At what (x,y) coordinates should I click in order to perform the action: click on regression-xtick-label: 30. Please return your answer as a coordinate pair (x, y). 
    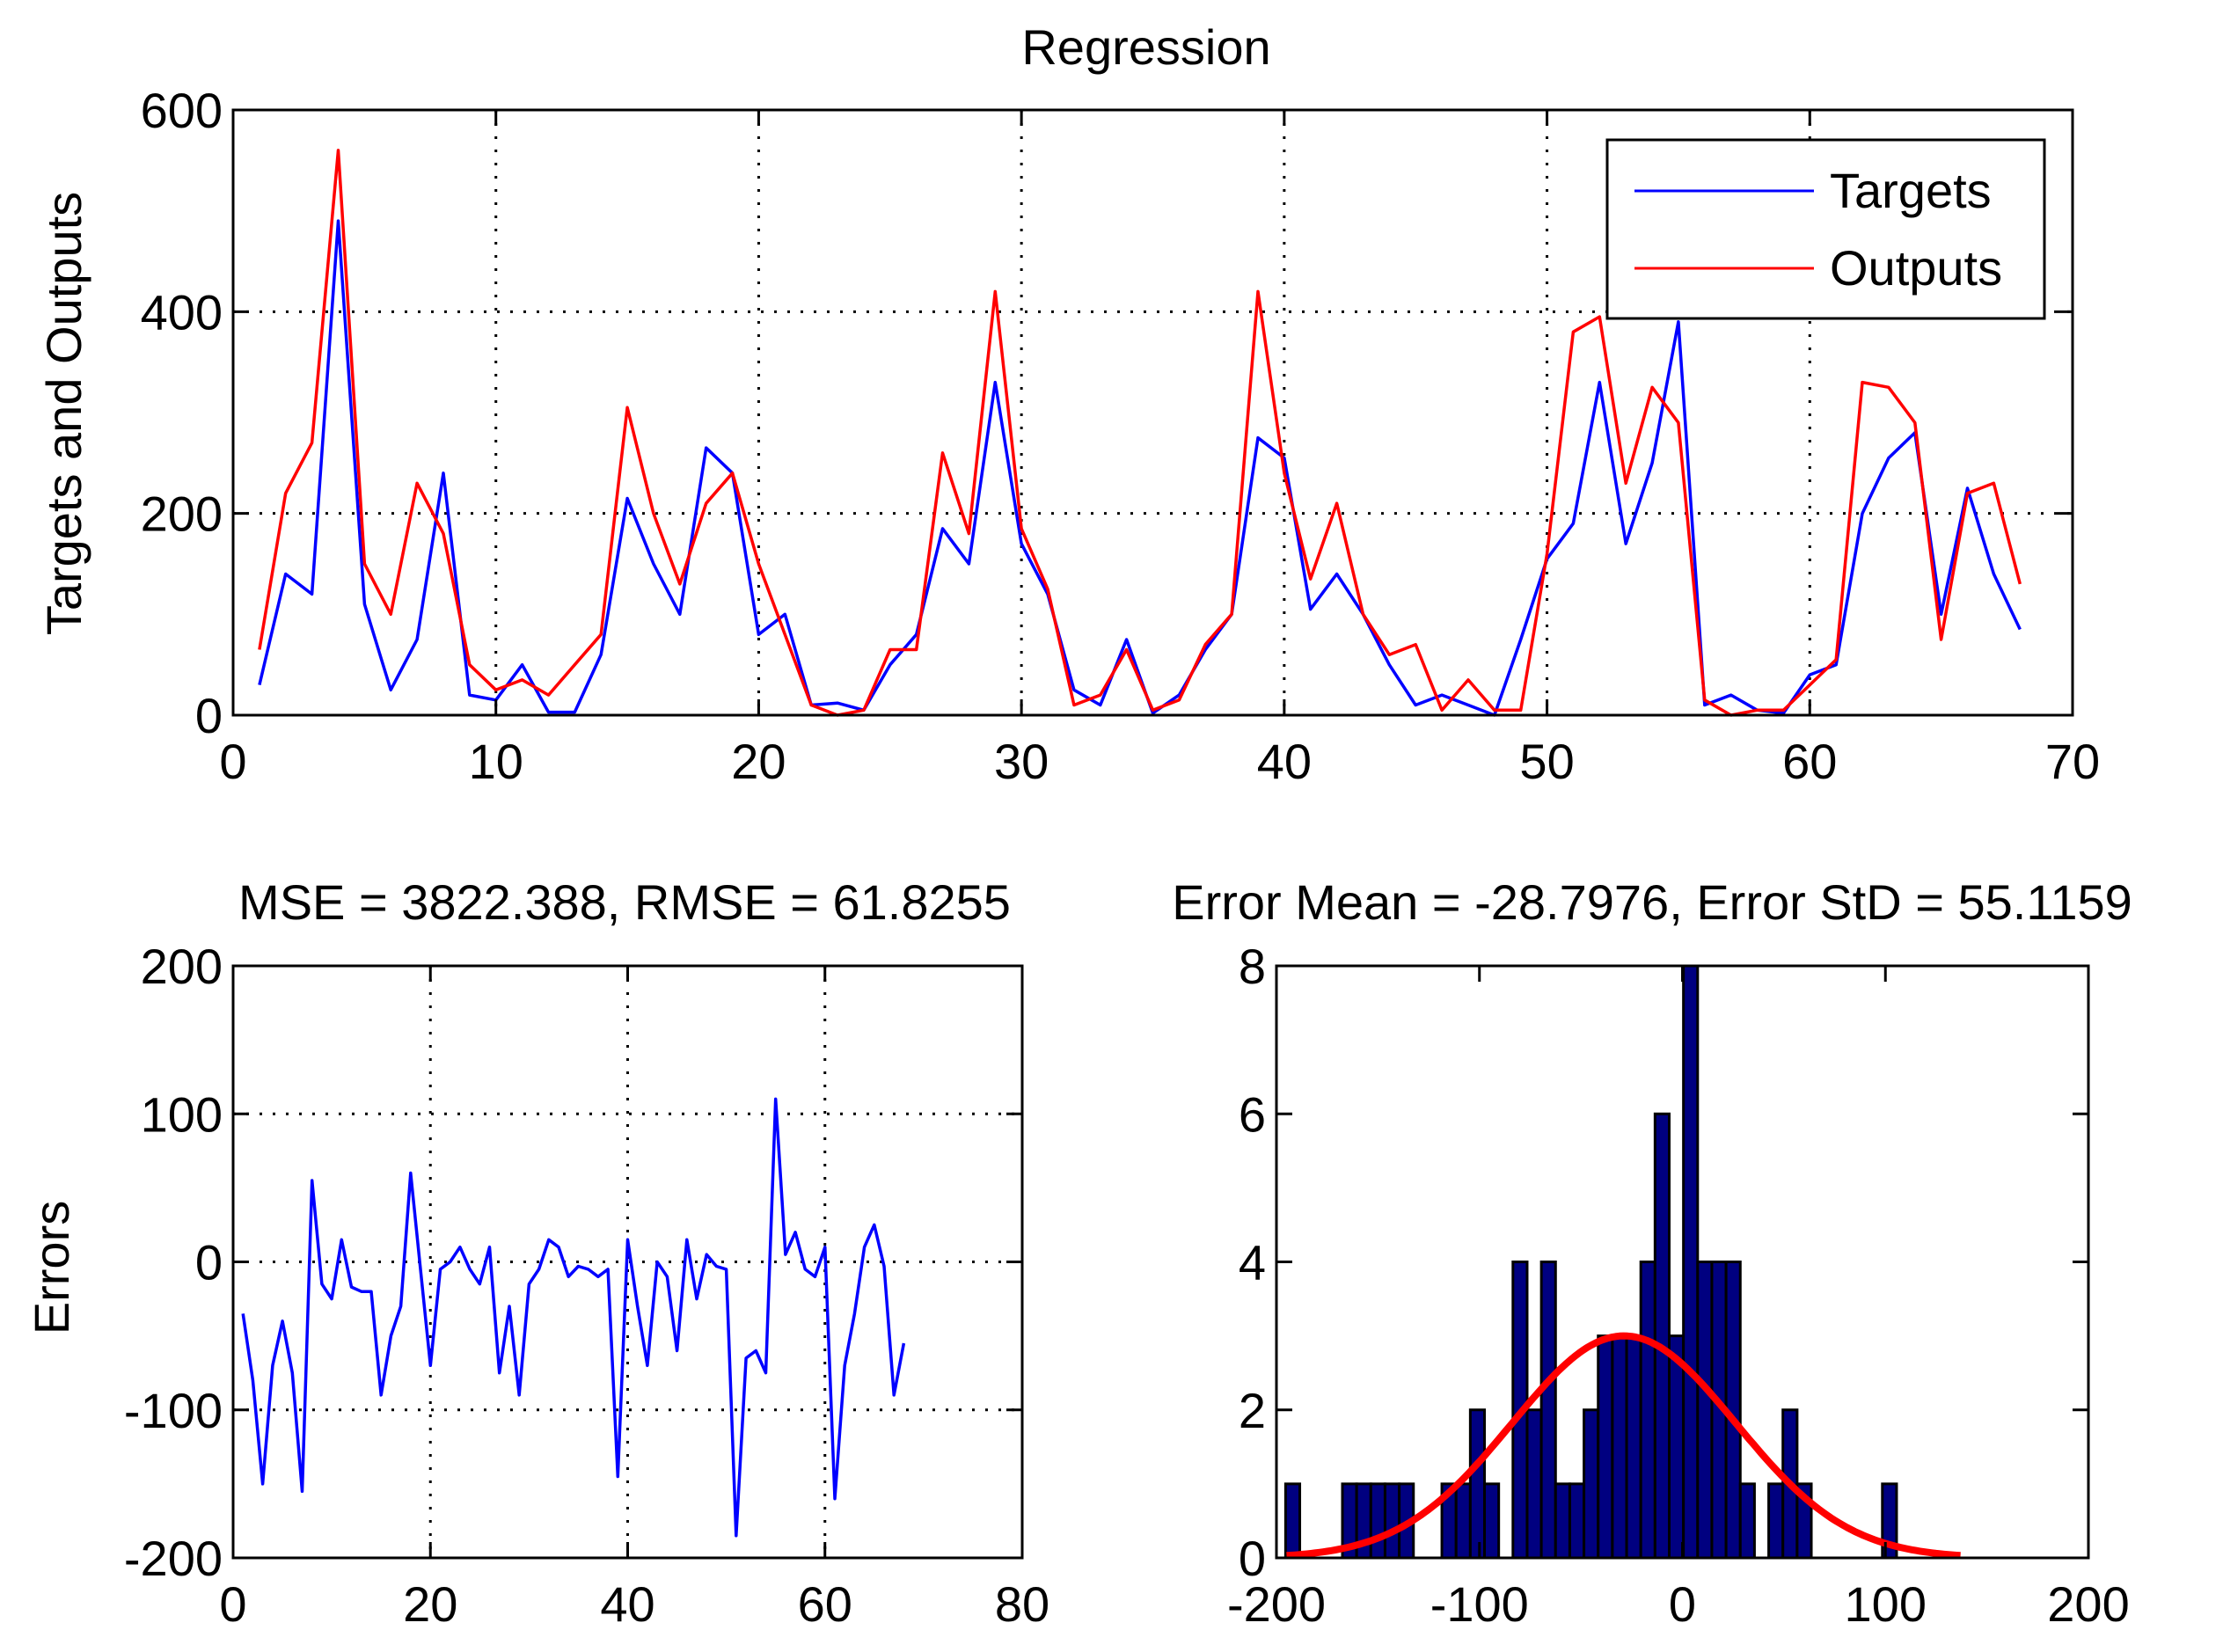
    Looking at the image, I should click on (1021, 761).